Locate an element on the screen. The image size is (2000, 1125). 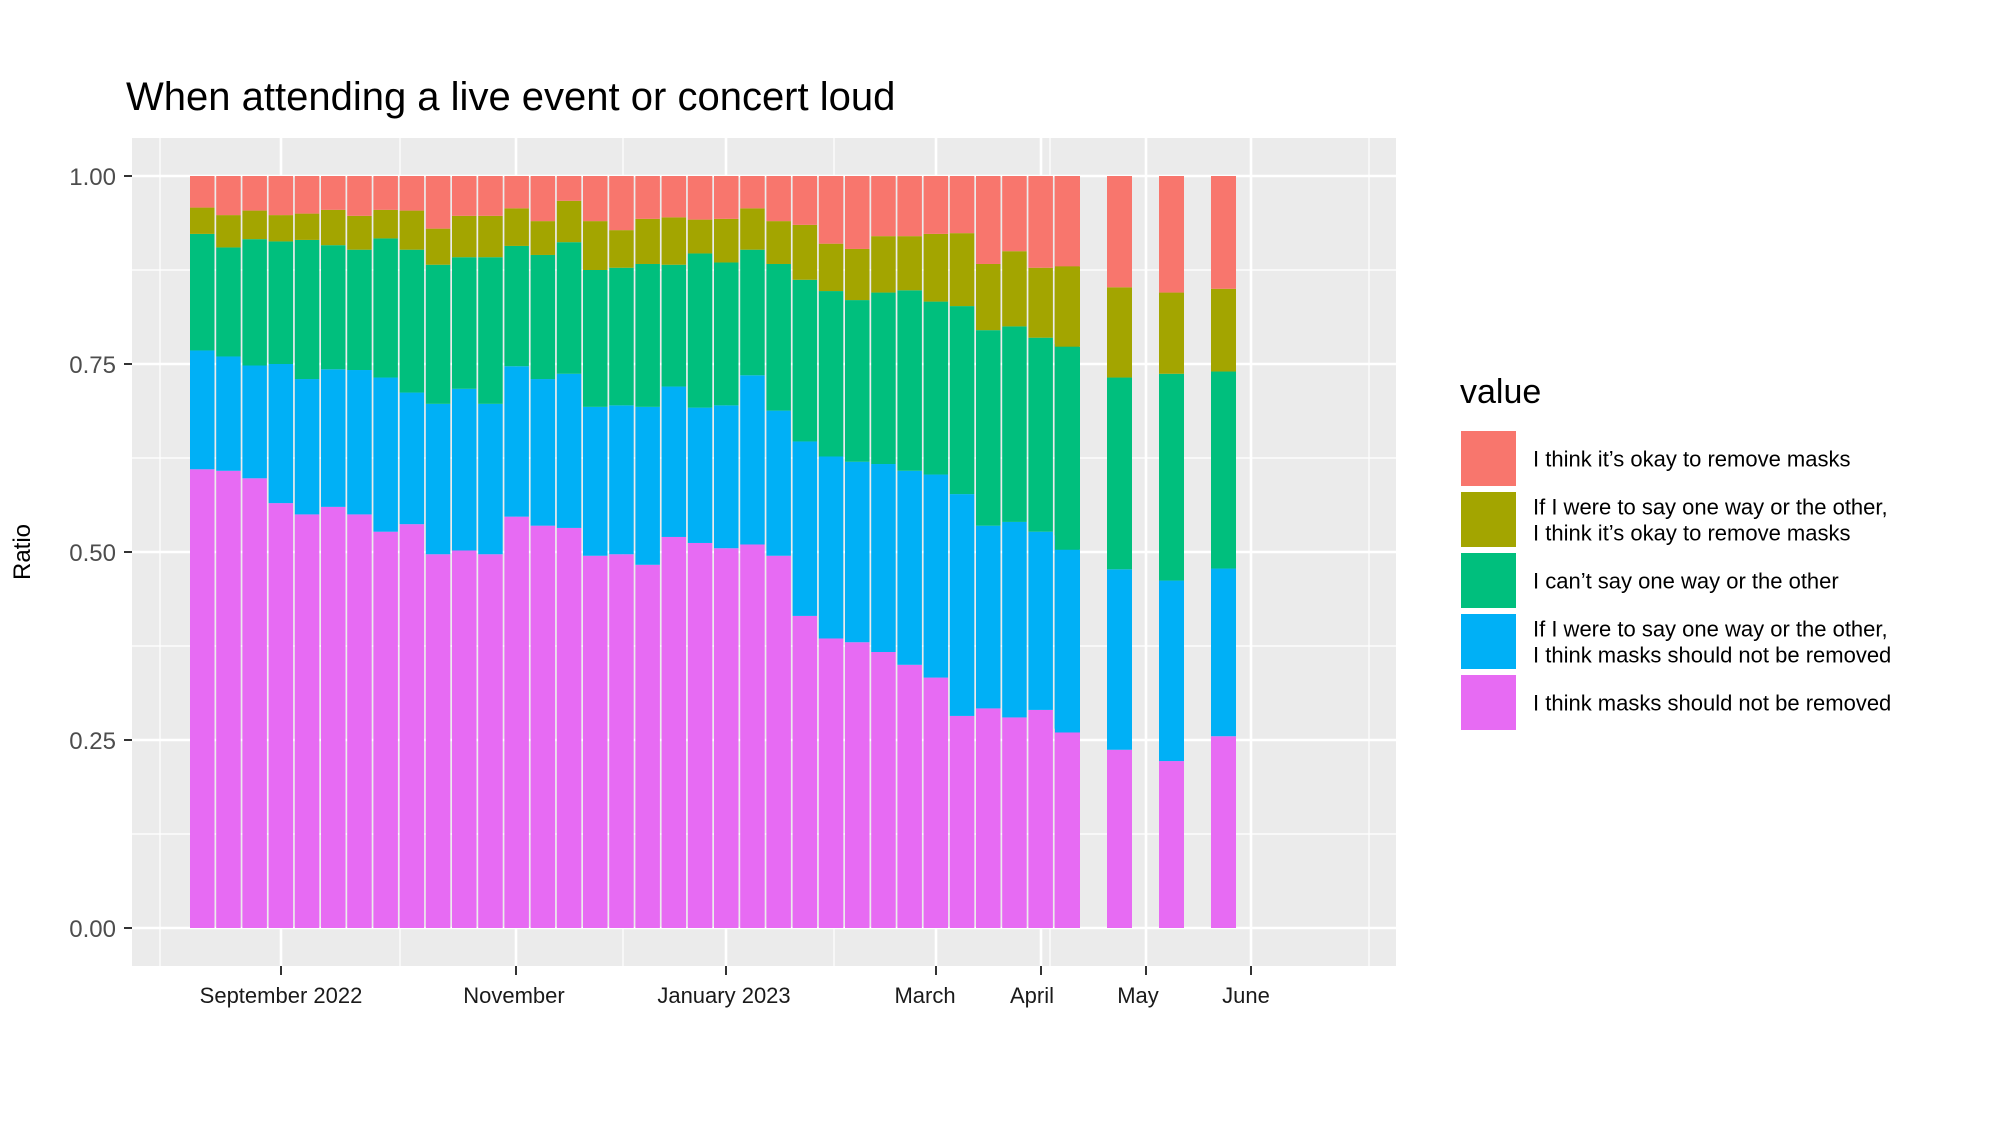
legend-label: I think it’s okay to remove masks is located at coordinates (1692, 533).